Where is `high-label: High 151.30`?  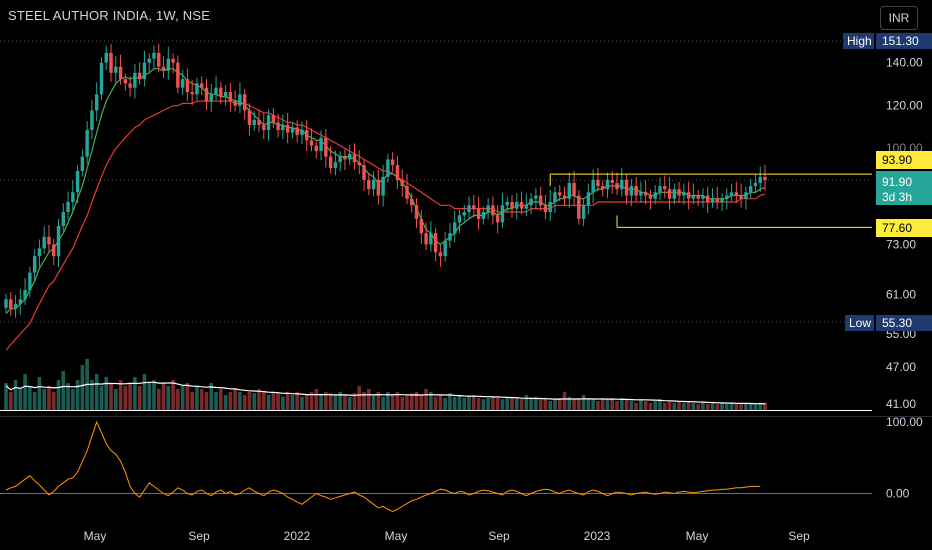 high-label: High 151.30 is located at coordinates (887, 41).